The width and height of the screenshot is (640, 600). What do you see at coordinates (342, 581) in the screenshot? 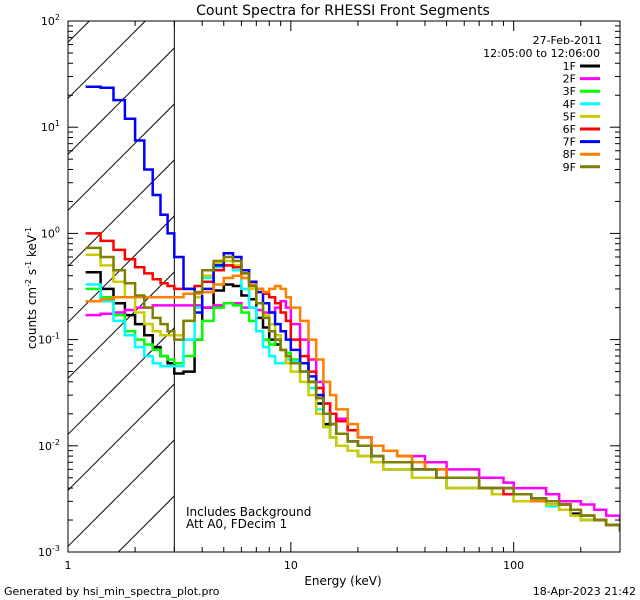
I see `x-axis-label: Energy (keV)` at bounding box center [342, 581].